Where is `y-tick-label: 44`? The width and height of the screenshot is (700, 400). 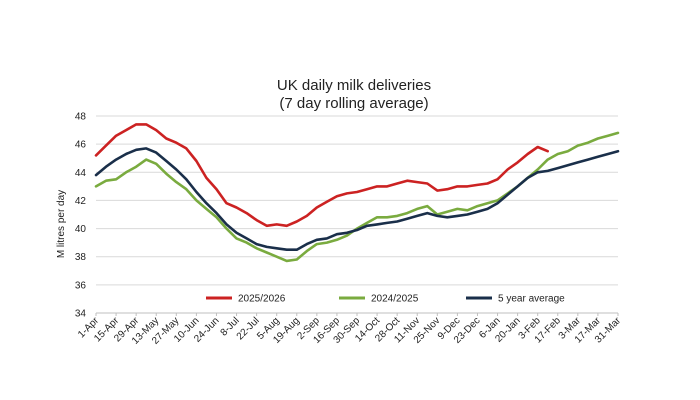 y-tick-label: 44 is located at coordinates (81, 173).